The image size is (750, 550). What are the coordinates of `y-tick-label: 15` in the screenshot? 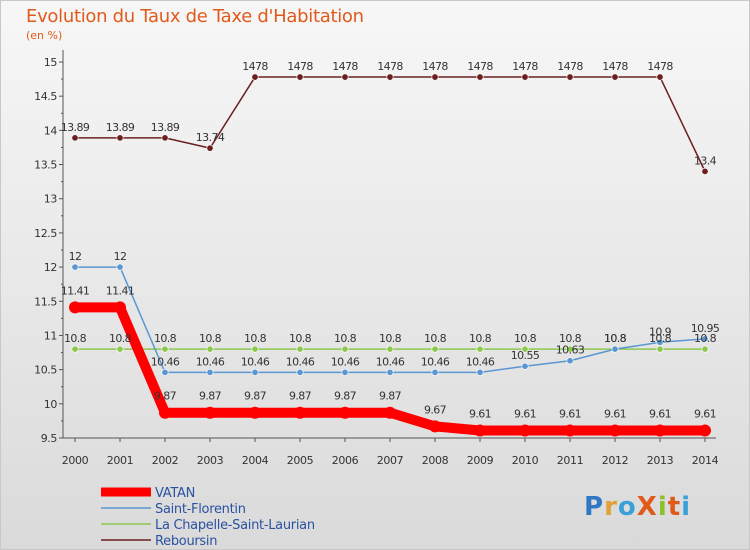 It's located at (51, 62).